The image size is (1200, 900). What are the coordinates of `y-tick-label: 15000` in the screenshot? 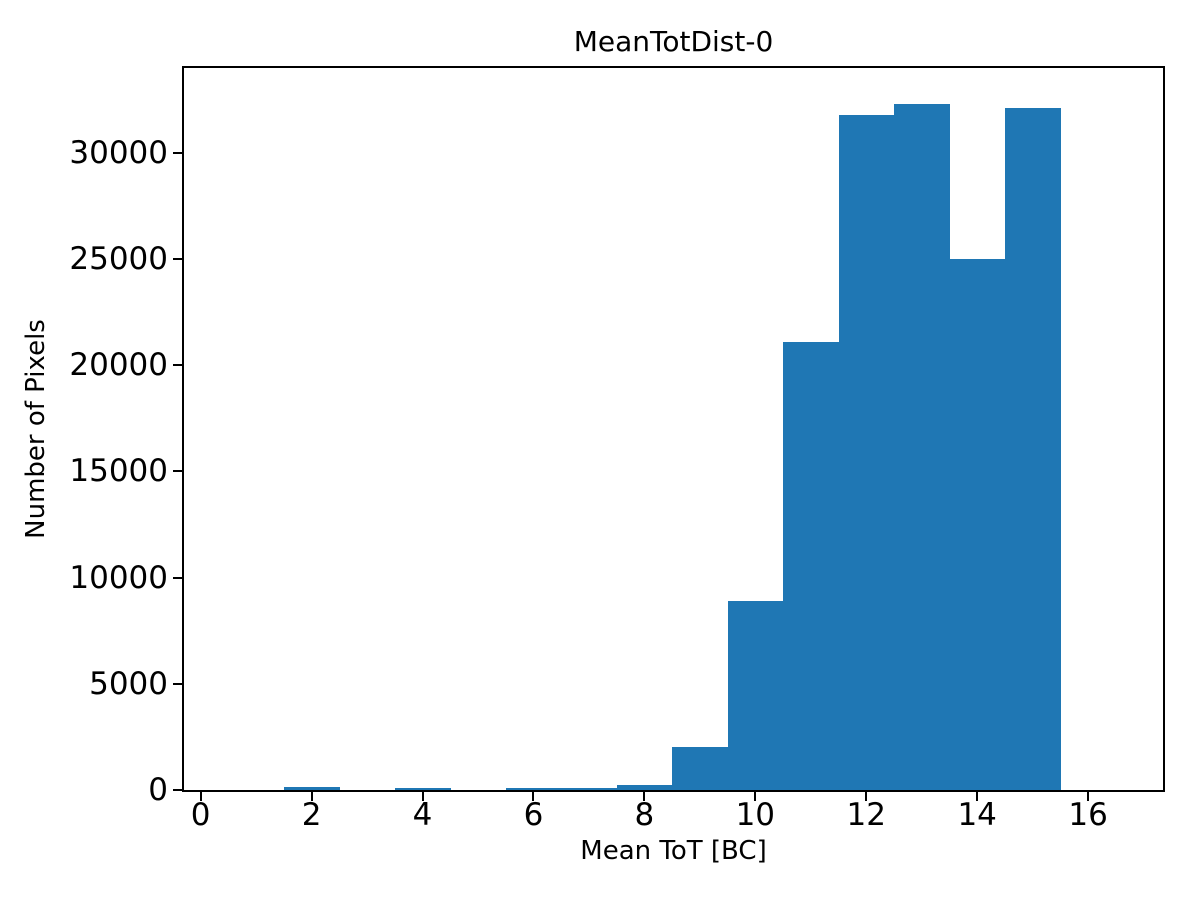 It's located at (118, 471).